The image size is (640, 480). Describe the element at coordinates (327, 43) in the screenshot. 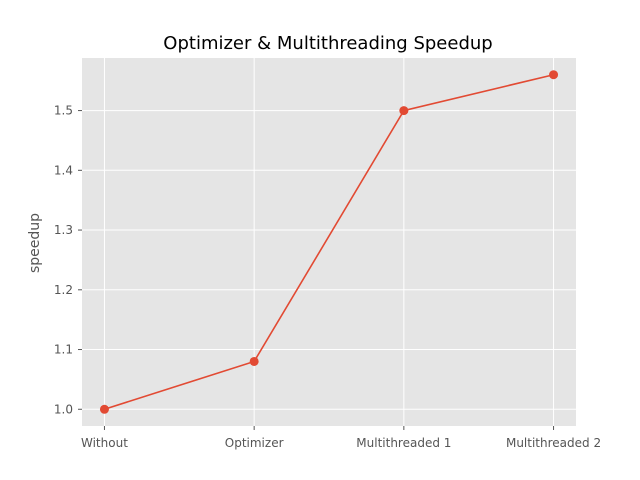

I see `chart-title: Optimizer & Multithreading Speedup` at that location.